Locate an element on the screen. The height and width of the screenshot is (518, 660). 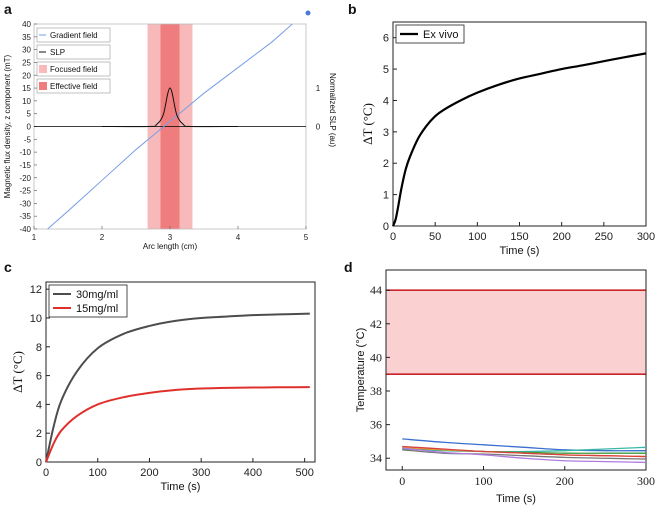
gradient-field-line is located at coordinates (170, 126).